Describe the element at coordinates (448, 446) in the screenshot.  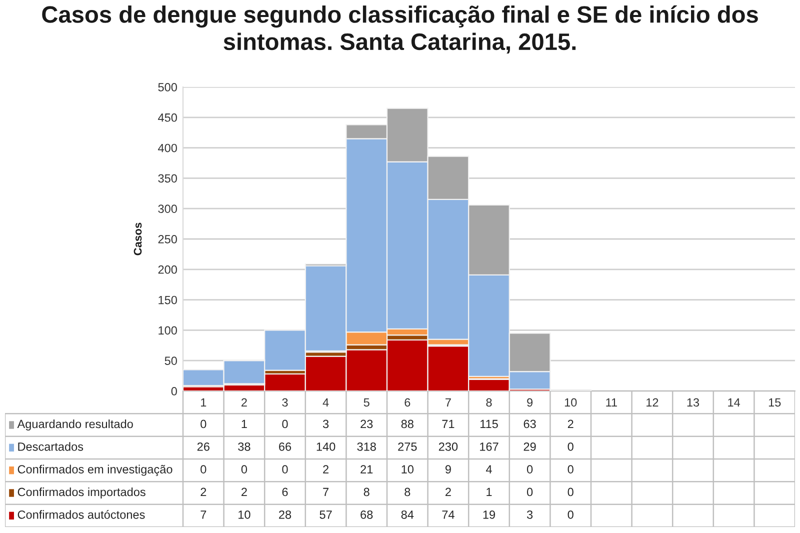
I see `data-label: 230` at that location.